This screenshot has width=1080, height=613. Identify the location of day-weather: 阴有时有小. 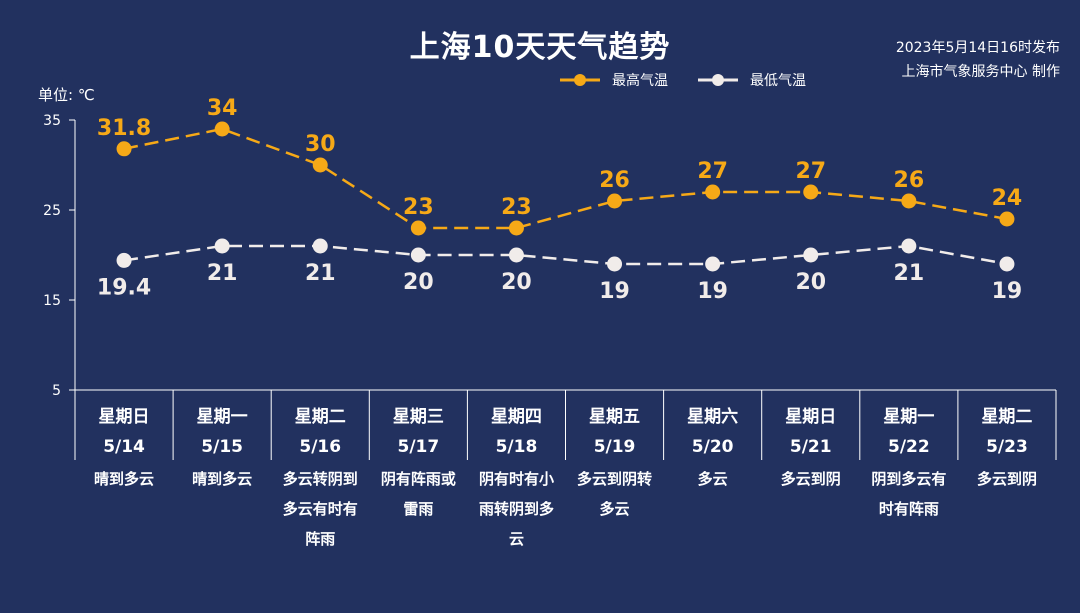
(516, 479).